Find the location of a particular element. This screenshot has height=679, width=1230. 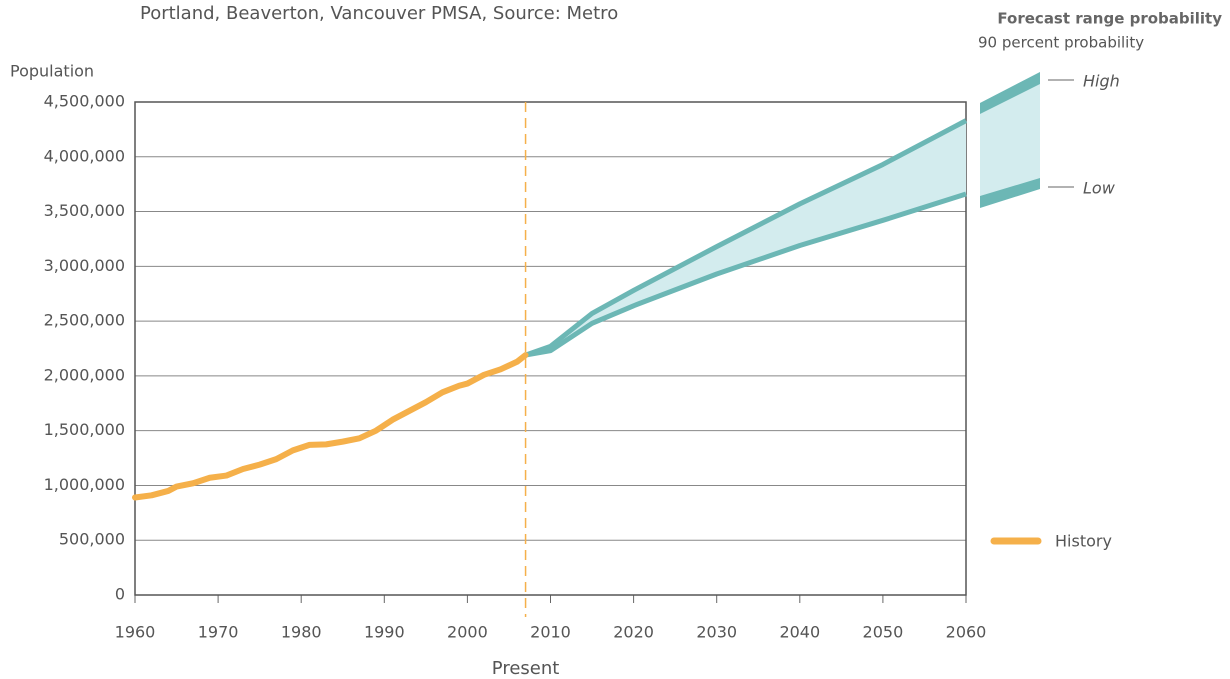

forecast-legend-title: Forecast range probability is located at coordinates (1109, 19).